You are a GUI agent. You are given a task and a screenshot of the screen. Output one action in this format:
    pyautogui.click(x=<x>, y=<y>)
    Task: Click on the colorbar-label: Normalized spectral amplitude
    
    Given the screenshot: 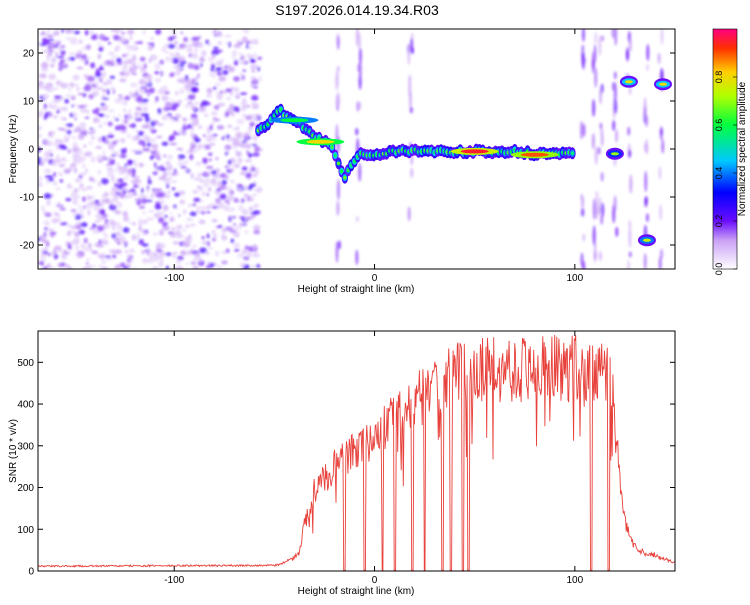 What is the action you would take?
    pyautogui.click(x=742, y=148)
    